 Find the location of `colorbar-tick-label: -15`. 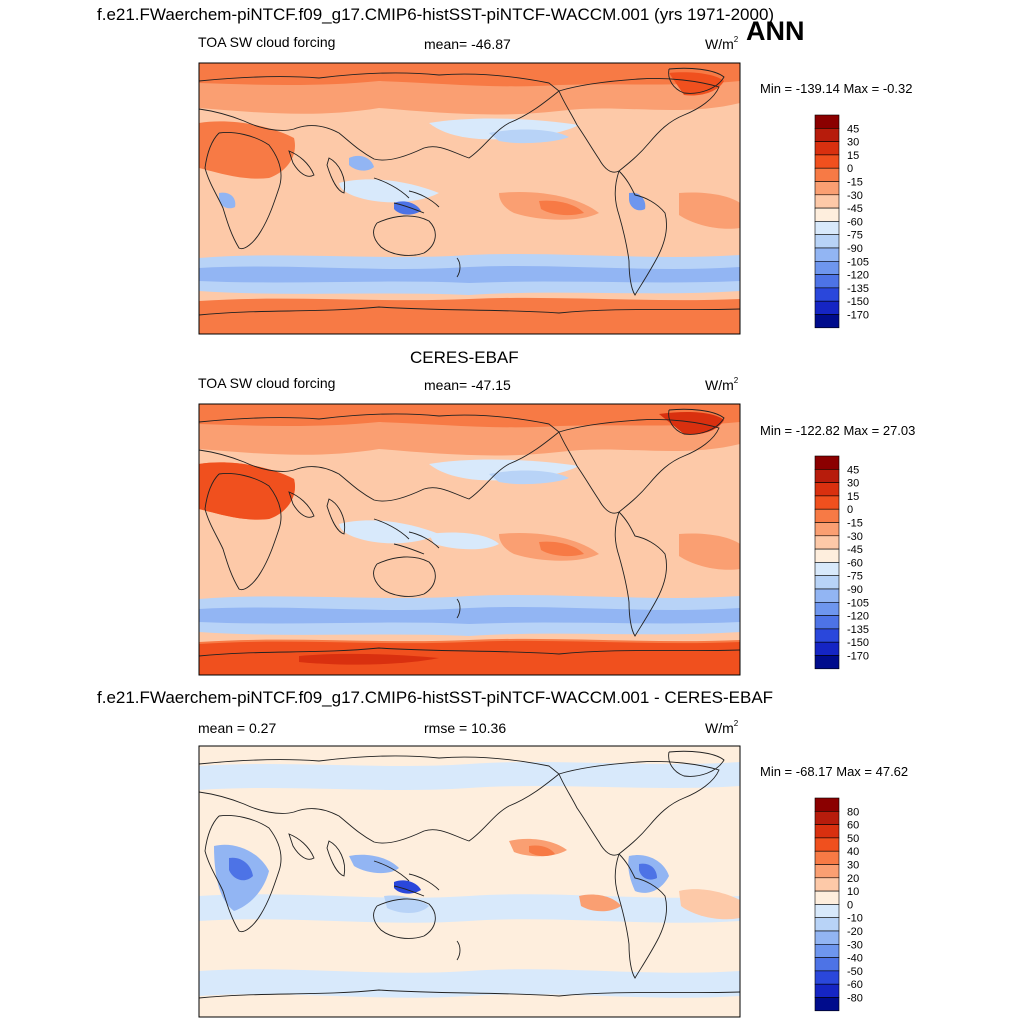

colorbar-tick-label: -15 is located at coordinates (855, 183).